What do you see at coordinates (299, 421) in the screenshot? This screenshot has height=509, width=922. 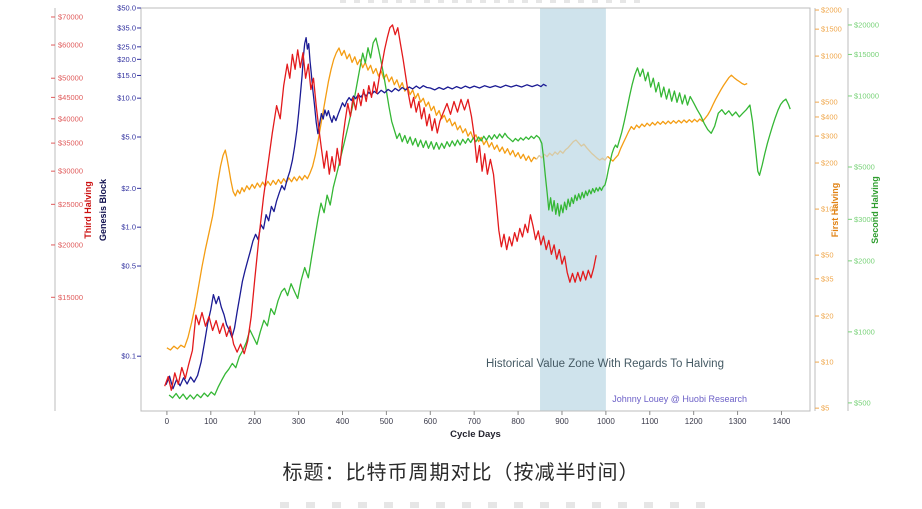 I see `svg-text: 300` at bounding box center [299, 421].